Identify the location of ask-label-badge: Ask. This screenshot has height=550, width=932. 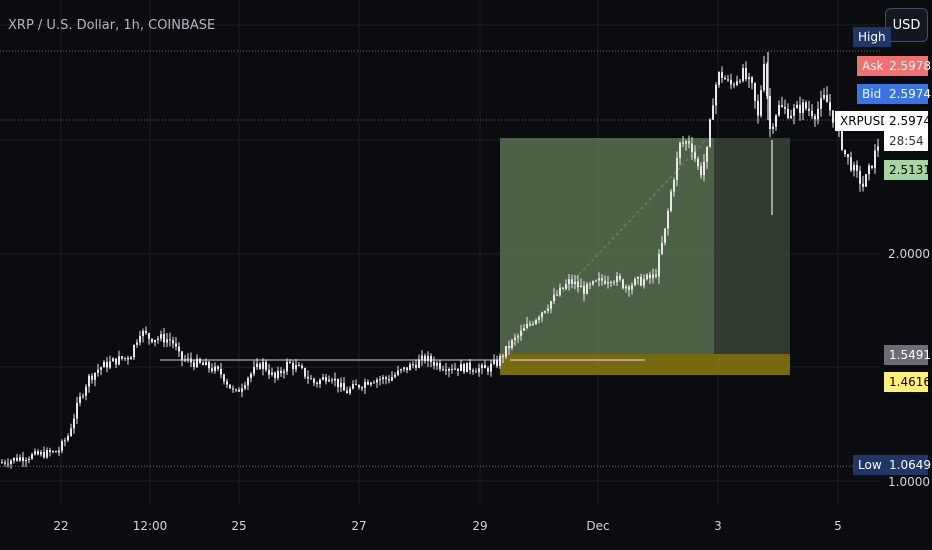
(873, 66).